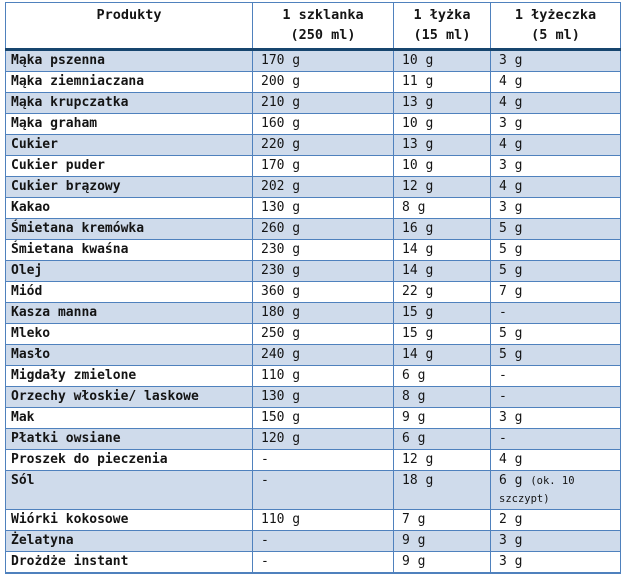  I want to click on glass-value-cell: 130 g, so click(323, 397).